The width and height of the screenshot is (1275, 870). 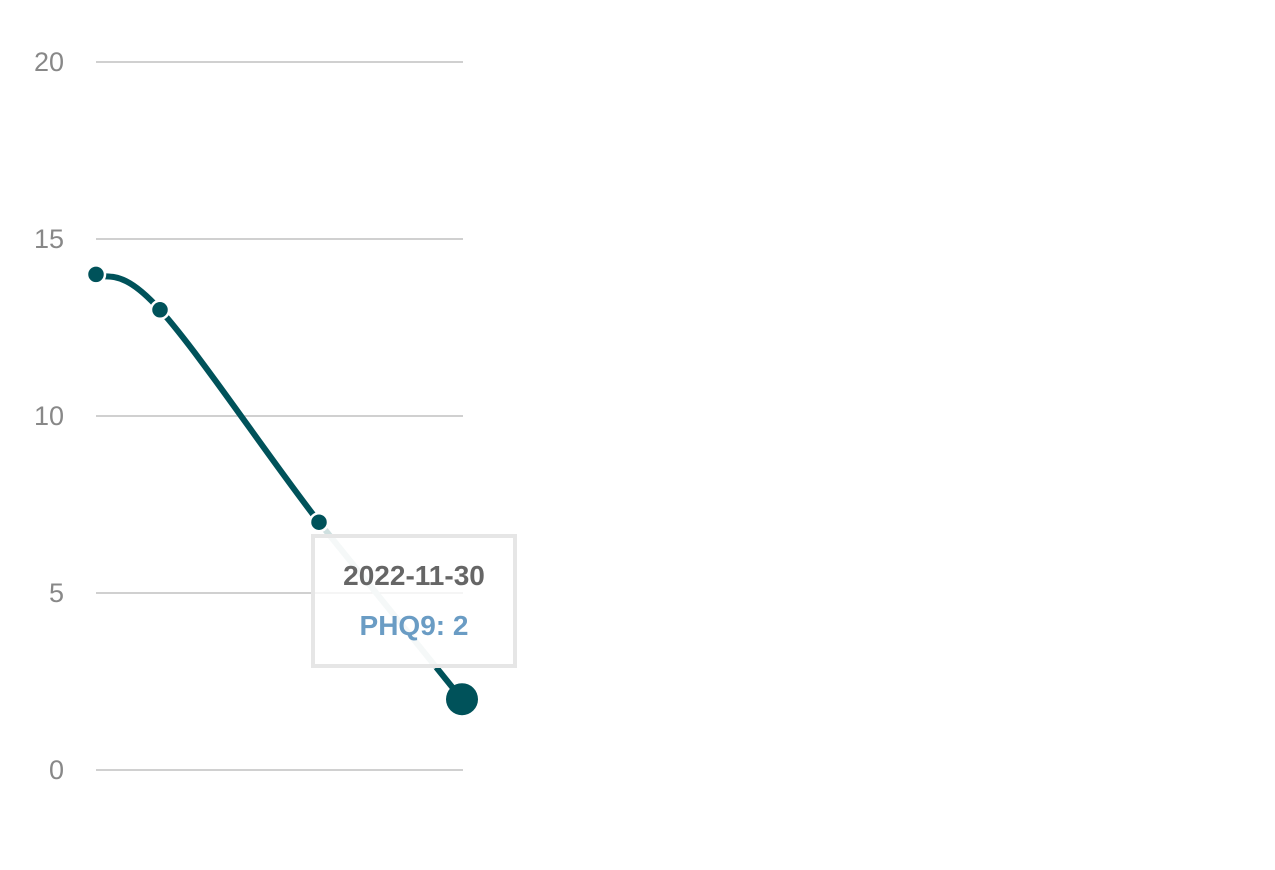 What do you see at coordinates (207, 398) in the screenshot?
I see `series-line-path` at bounding box center [207, 398].